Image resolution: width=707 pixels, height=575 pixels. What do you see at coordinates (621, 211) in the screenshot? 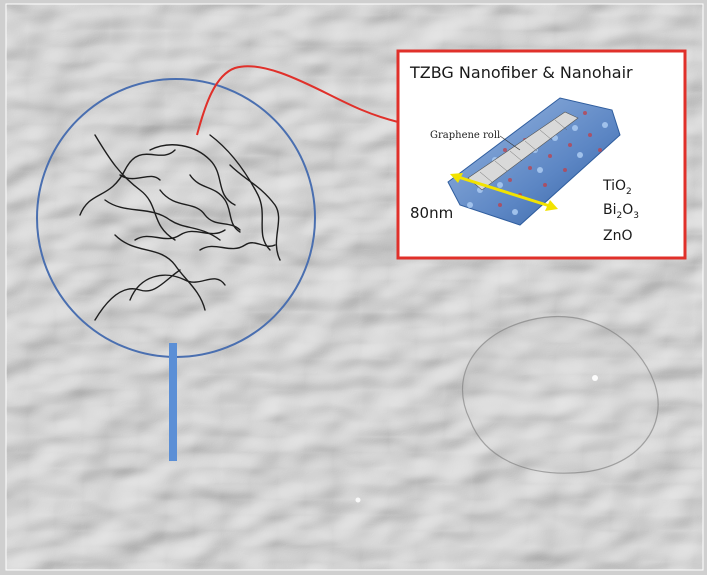
I see `material-label-bi2o3: Bi2O3` at bounding box center [621, 211].